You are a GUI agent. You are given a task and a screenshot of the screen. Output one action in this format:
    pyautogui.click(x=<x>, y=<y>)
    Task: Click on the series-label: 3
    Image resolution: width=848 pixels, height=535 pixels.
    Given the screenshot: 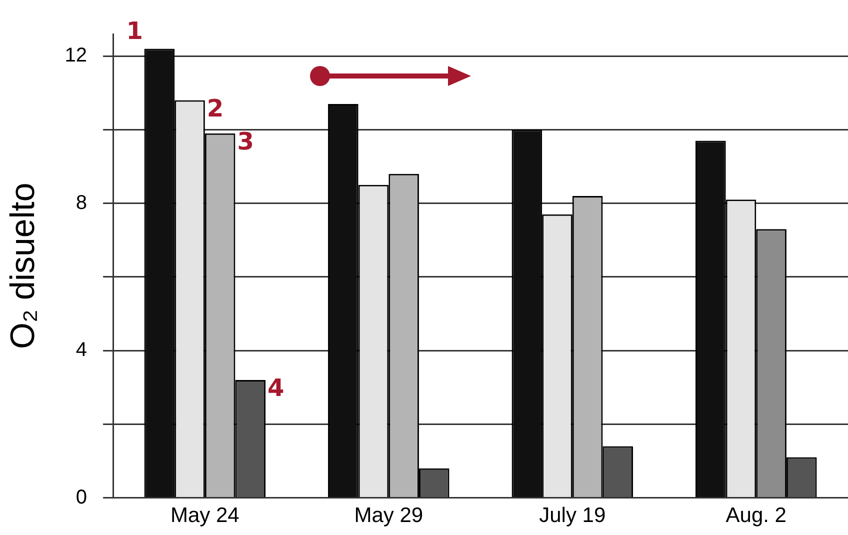 What is the action you would take?
    pyautogui.click(x=245, y=142)
    